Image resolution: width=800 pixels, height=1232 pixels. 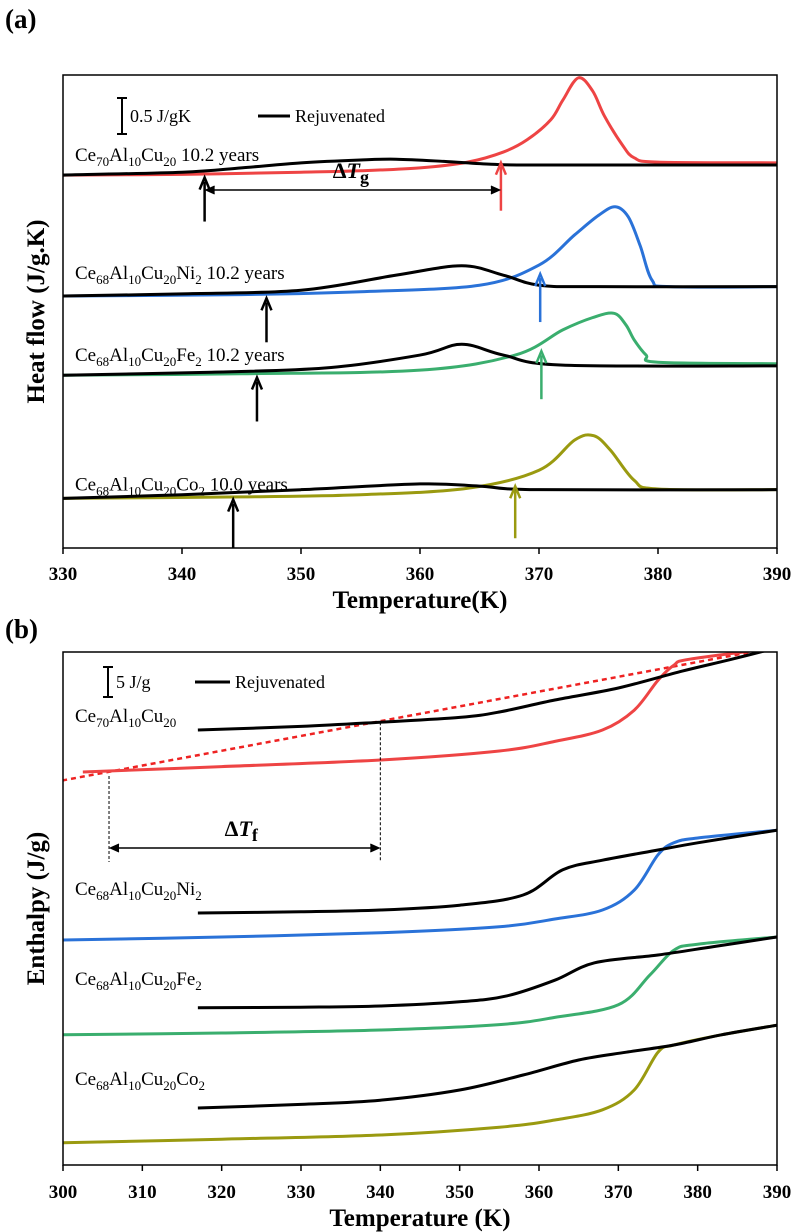 I want to click on panel-label: (a), so click(x=20, y=19).